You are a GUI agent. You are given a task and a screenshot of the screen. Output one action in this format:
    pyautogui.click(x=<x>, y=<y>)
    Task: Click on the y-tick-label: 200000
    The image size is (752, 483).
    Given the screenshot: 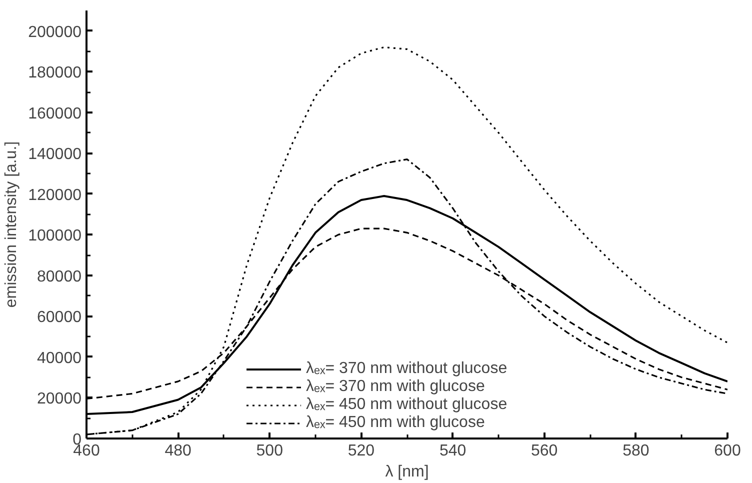 What is the action you would take?
    pyautogui.click(x=55, y=32)
    